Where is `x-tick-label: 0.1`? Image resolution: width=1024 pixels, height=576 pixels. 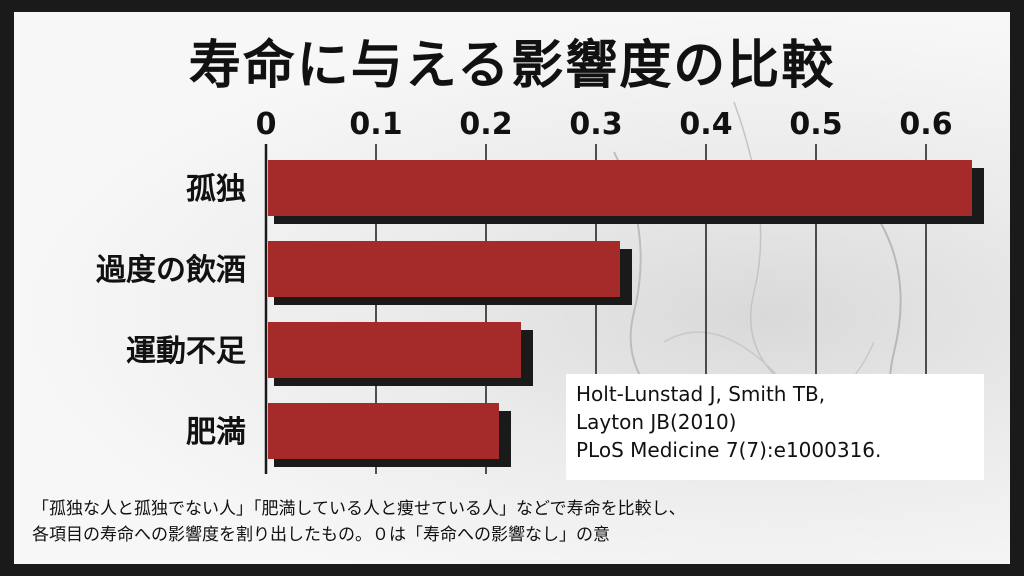 x-tick-label: 0.1 is located at coordinates (375, 124).